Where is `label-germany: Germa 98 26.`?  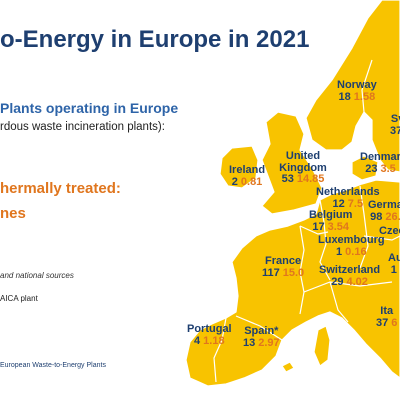
label-germany: Germa 98 26. is located at coordinates (384, 211).